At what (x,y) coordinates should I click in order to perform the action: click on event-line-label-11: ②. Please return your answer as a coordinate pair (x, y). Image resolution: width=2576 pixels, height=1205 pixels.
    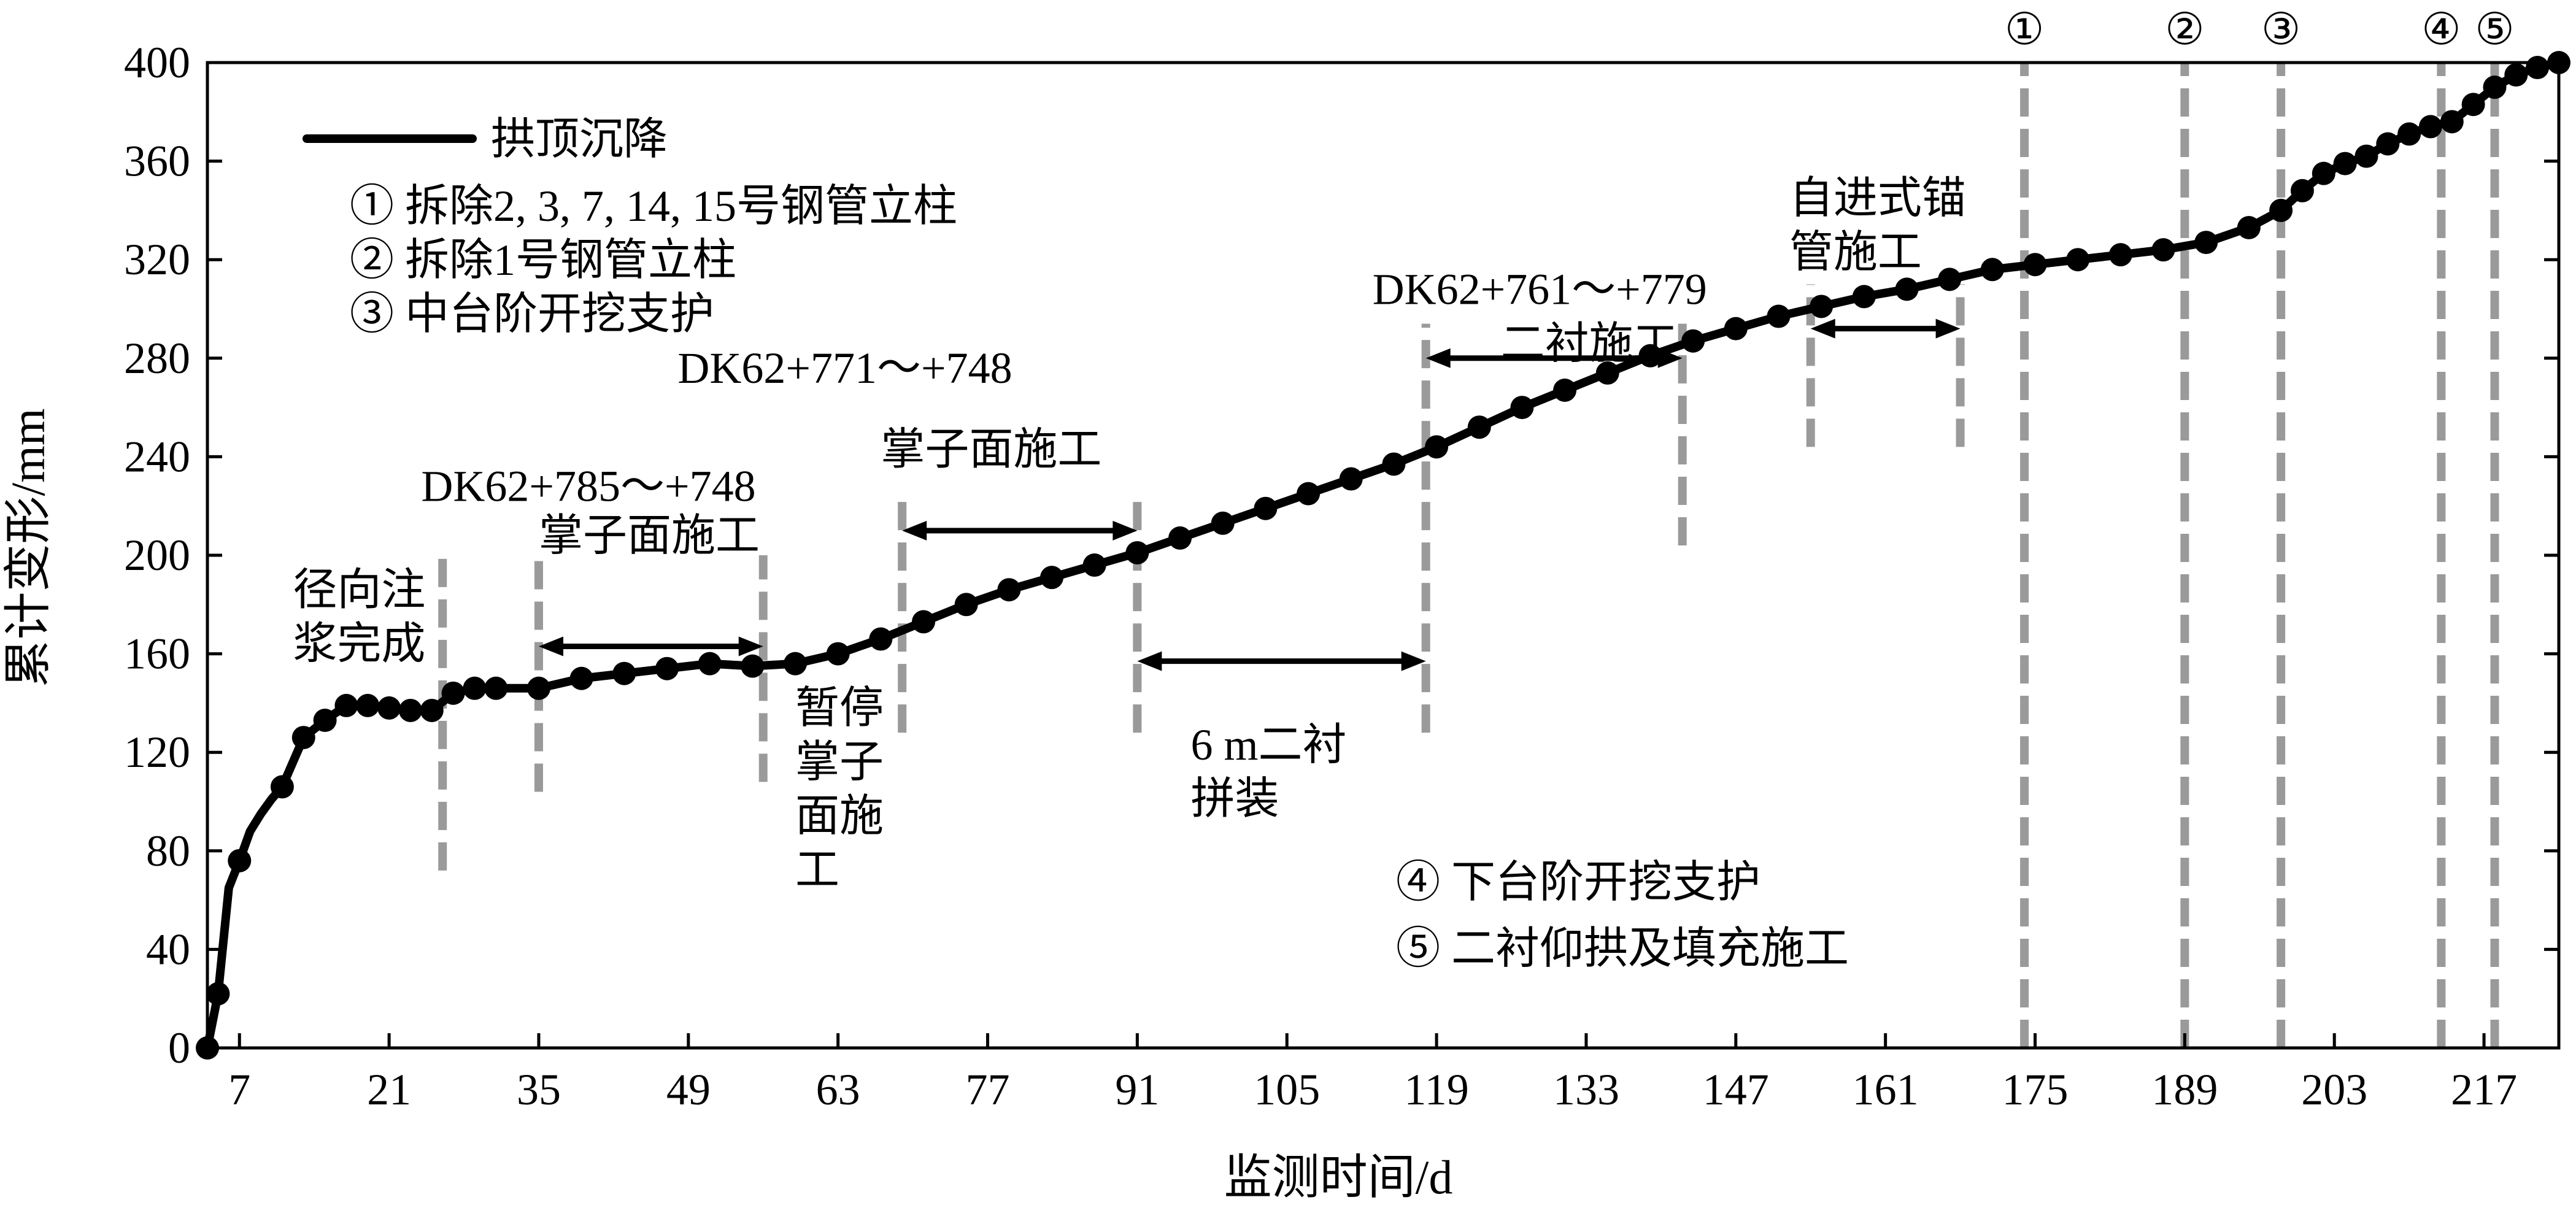
    Looking at the image, I should click on (2185, 30).